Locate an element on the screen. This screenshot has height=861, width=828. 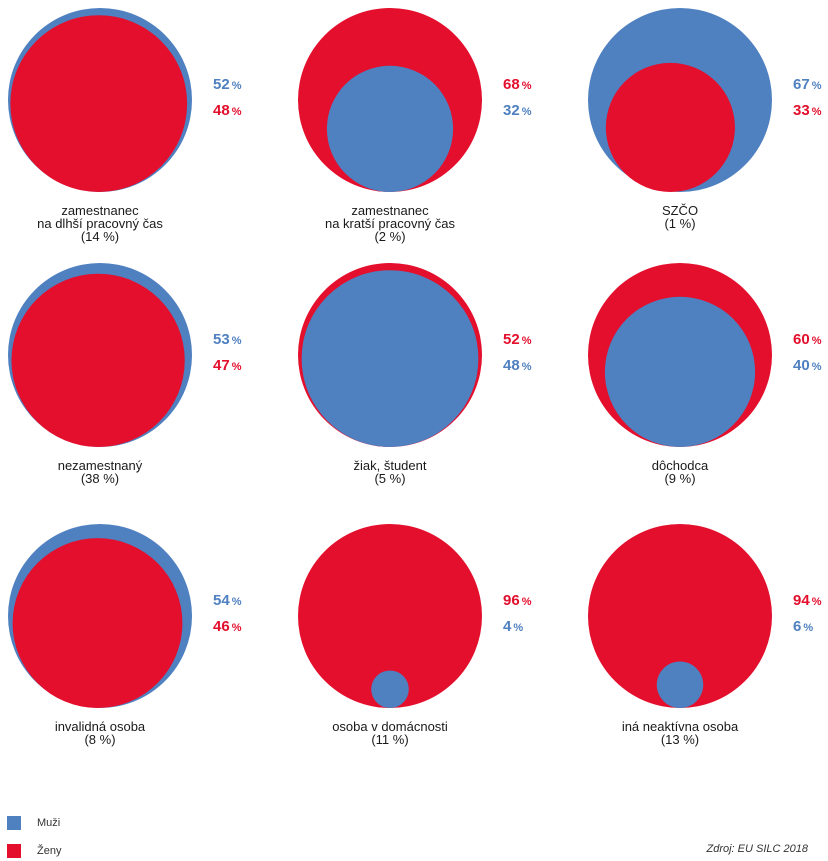
pct-label-zeny: 96% is located at coordinates (517, 600).